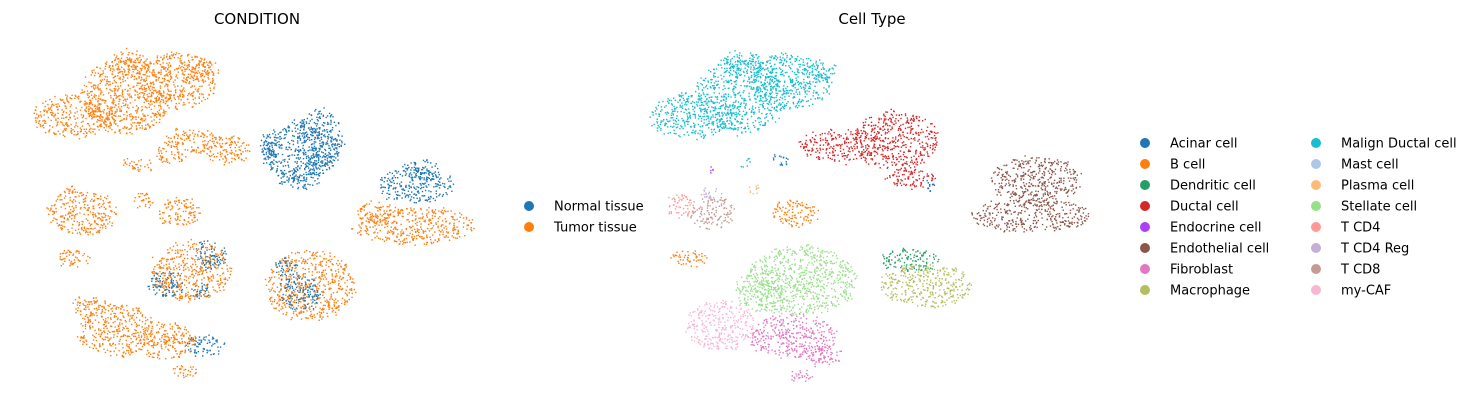  I want to click on legend-label: Macrophage, so click(1210, 291).